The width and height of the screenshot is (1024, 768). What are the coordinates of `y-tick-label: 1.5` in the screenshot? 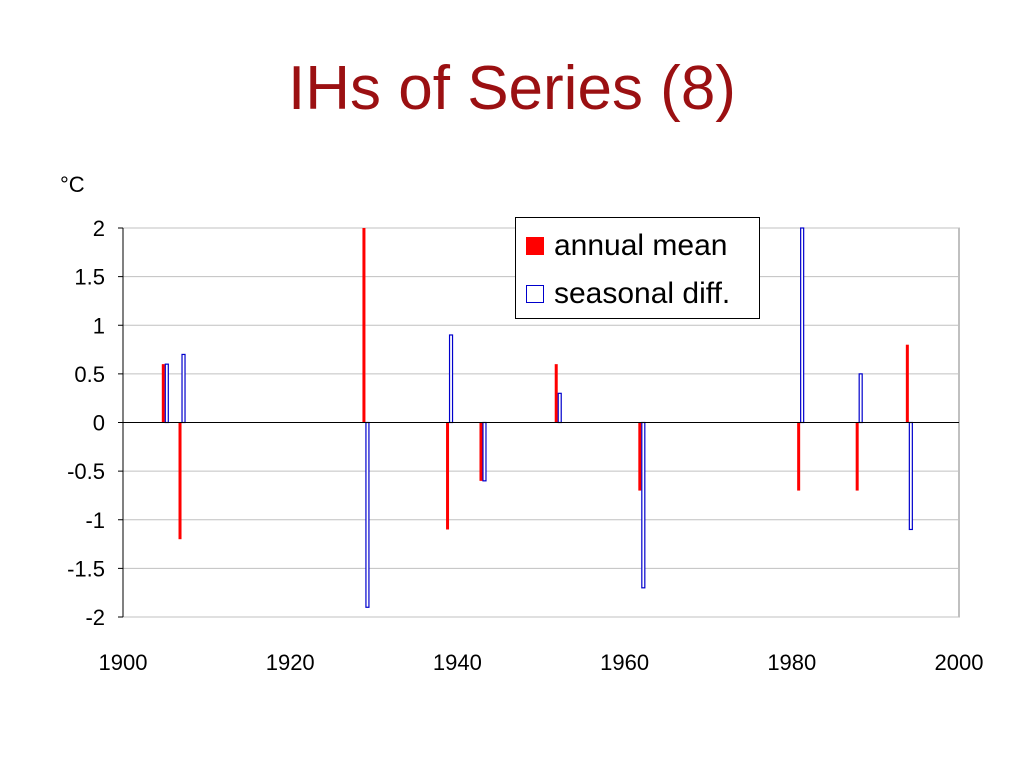 It's located at (89, 277).